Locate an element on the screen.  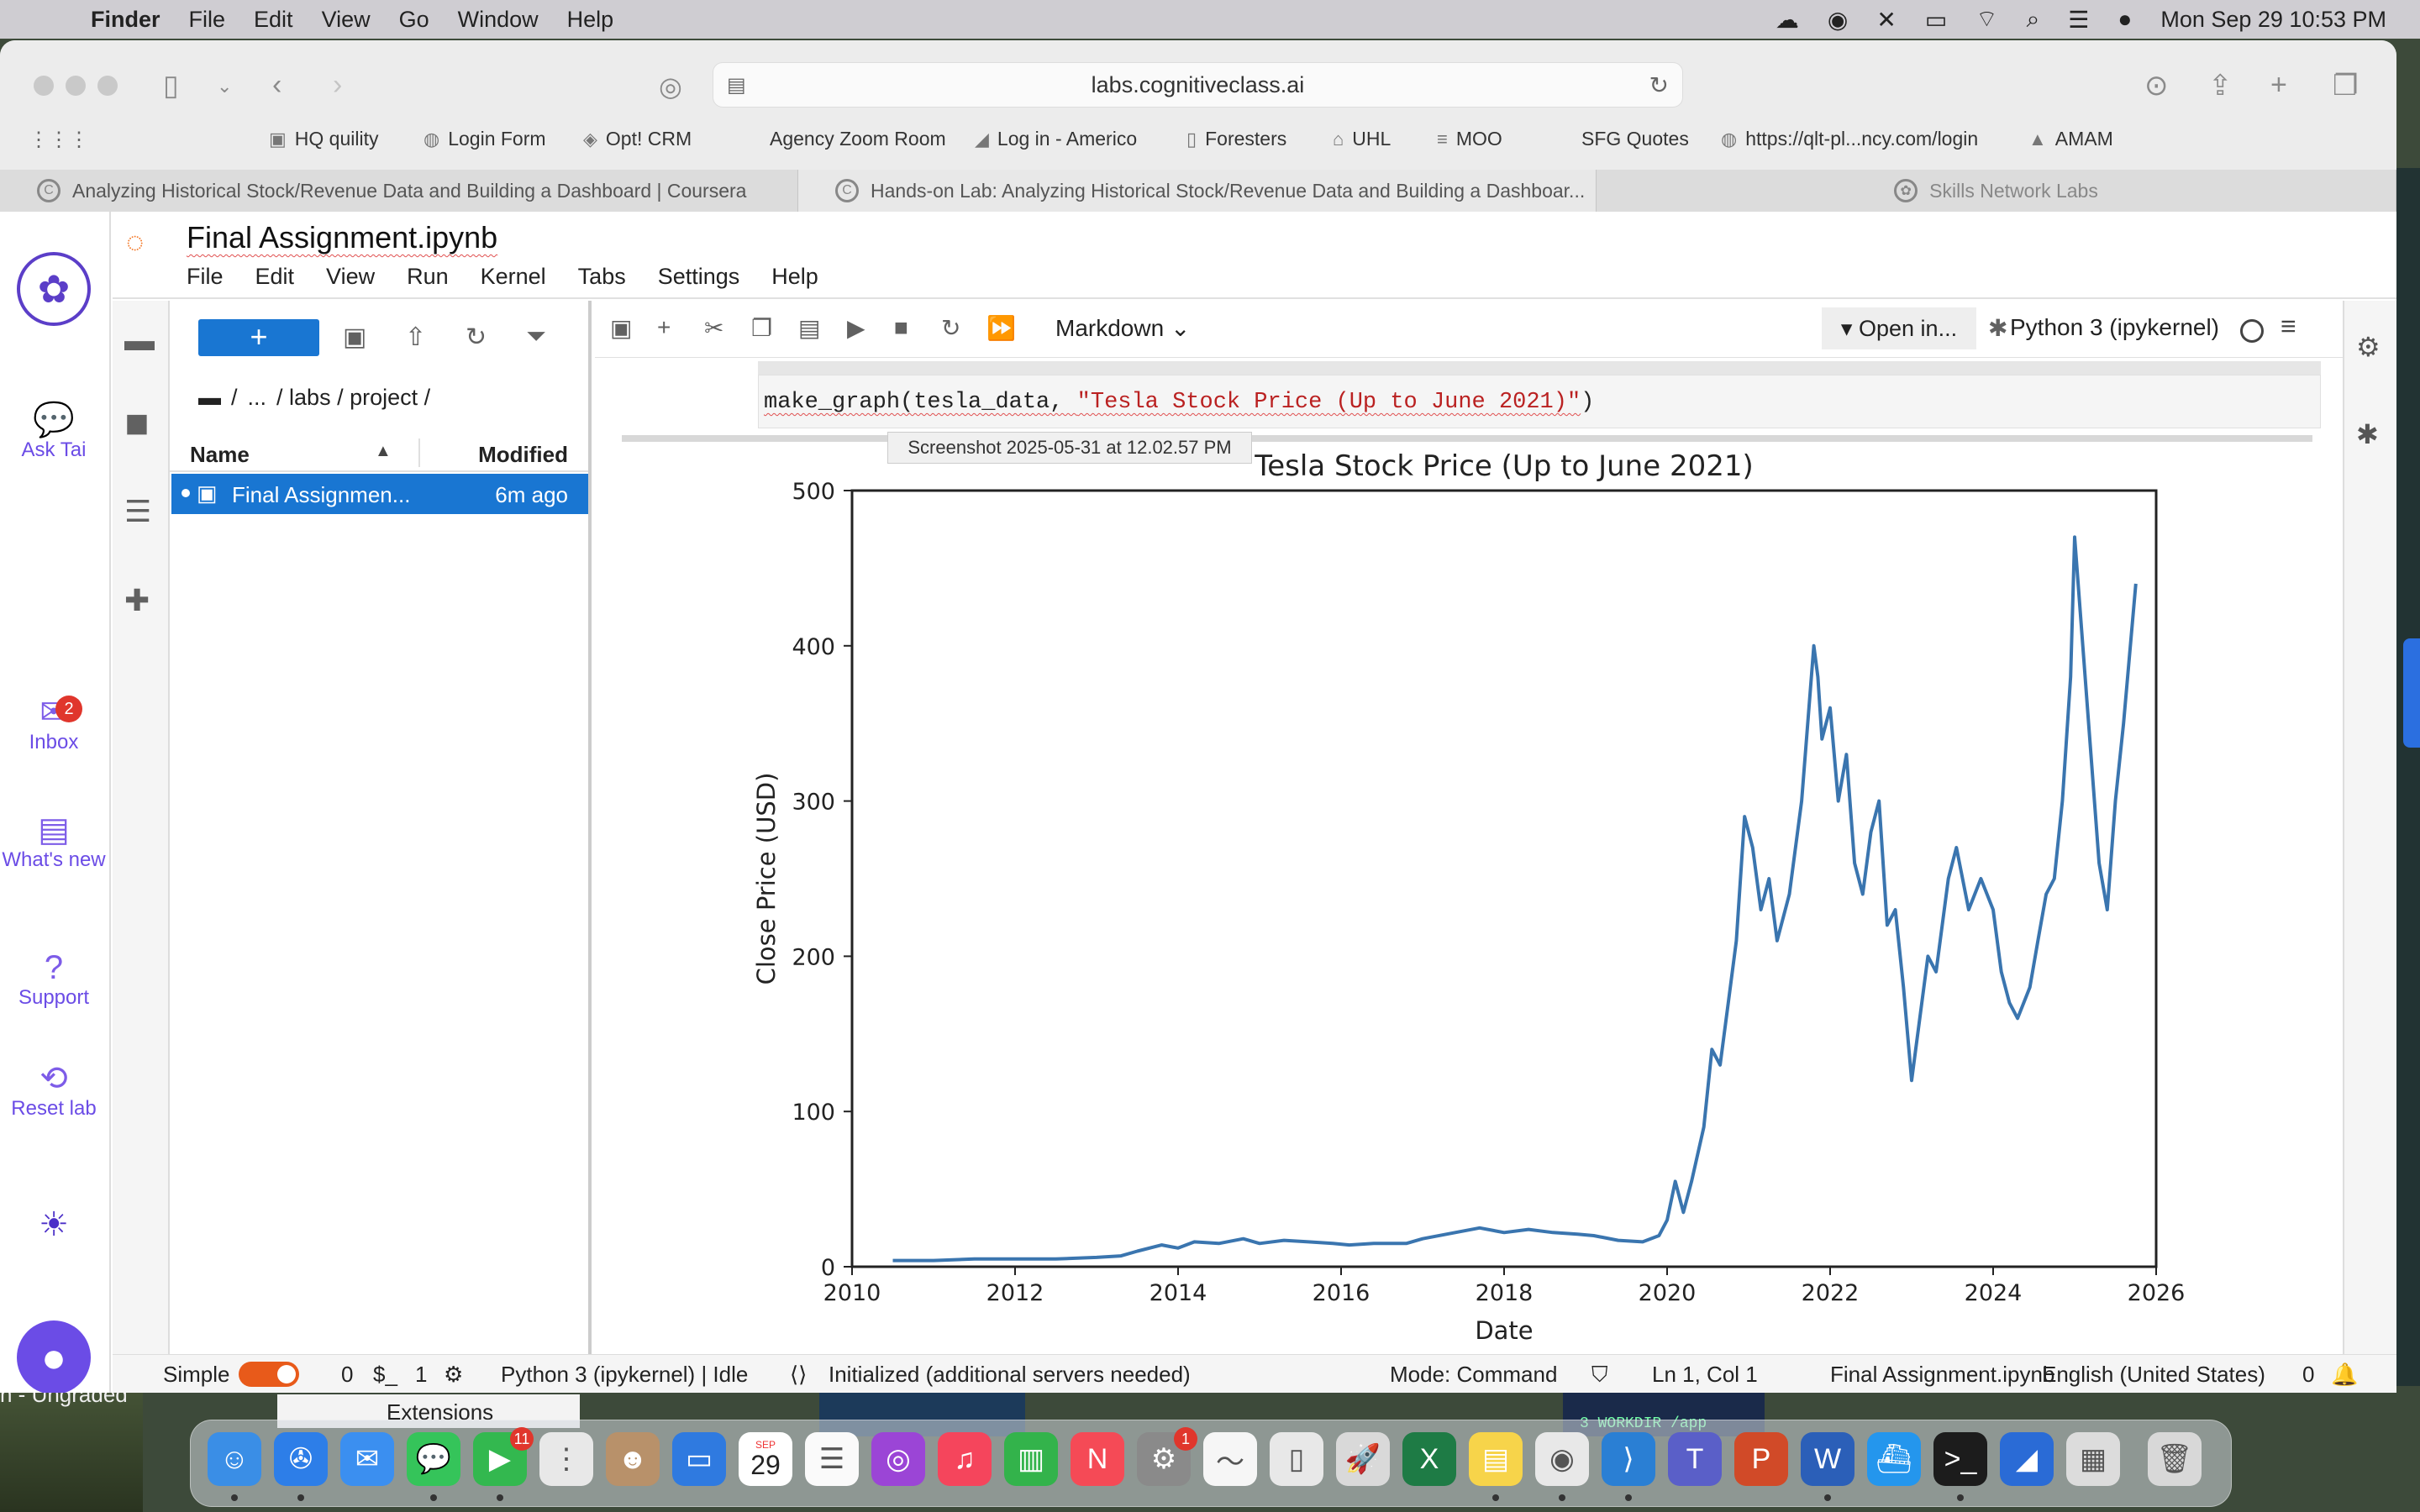
lsp-status: Initialized (additional servers needed) is located at coordinates (1010, 1374).